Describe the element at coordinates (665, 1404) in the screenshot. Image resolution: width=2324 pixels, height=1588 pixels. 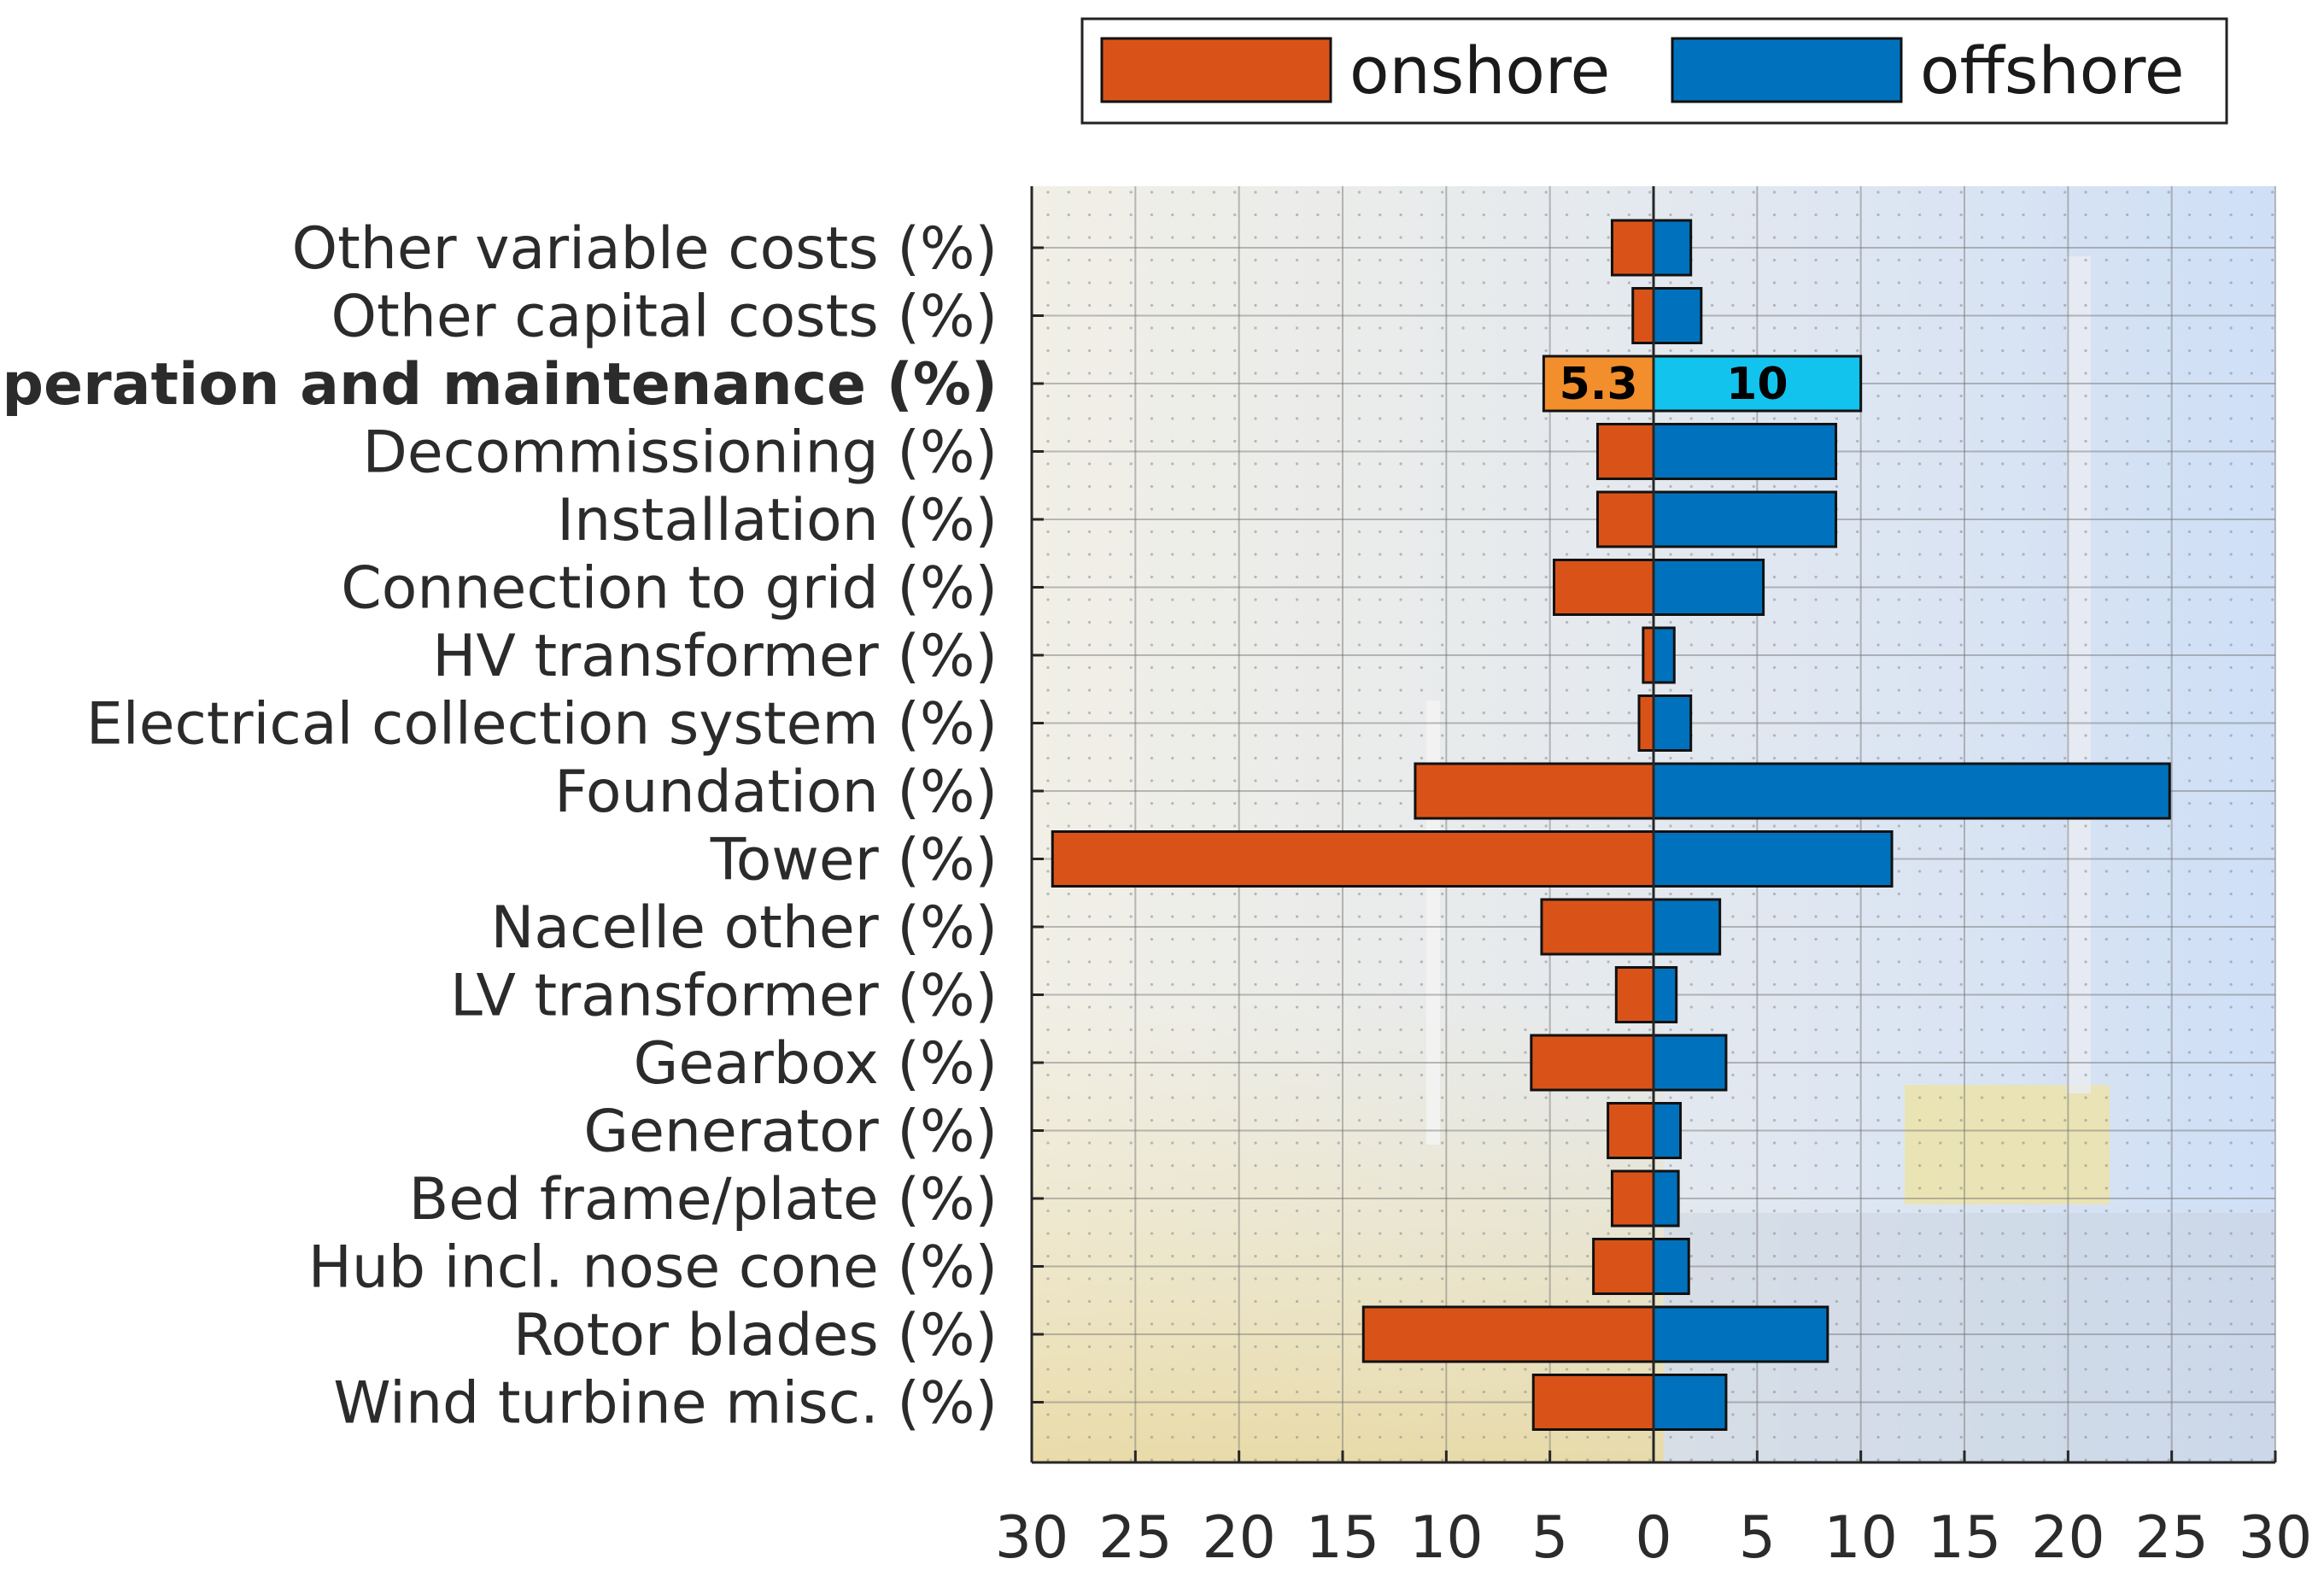
I see `category-label: Wind turbine misc. (%)` at that location.